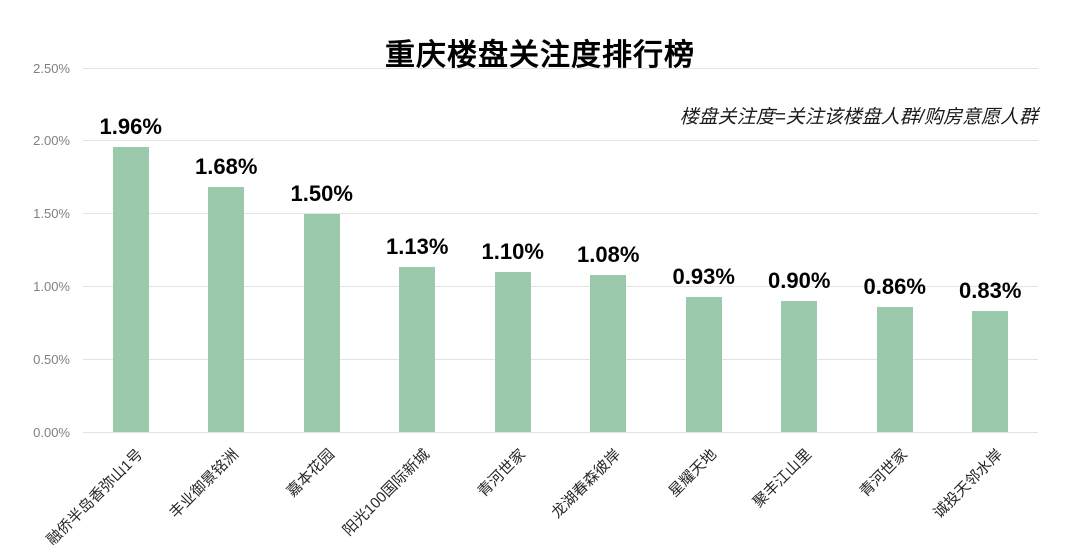 The height and width of the screenshot is (545, 1080). I want to click on bar-value-label: 1.68%, so click(226, 167).